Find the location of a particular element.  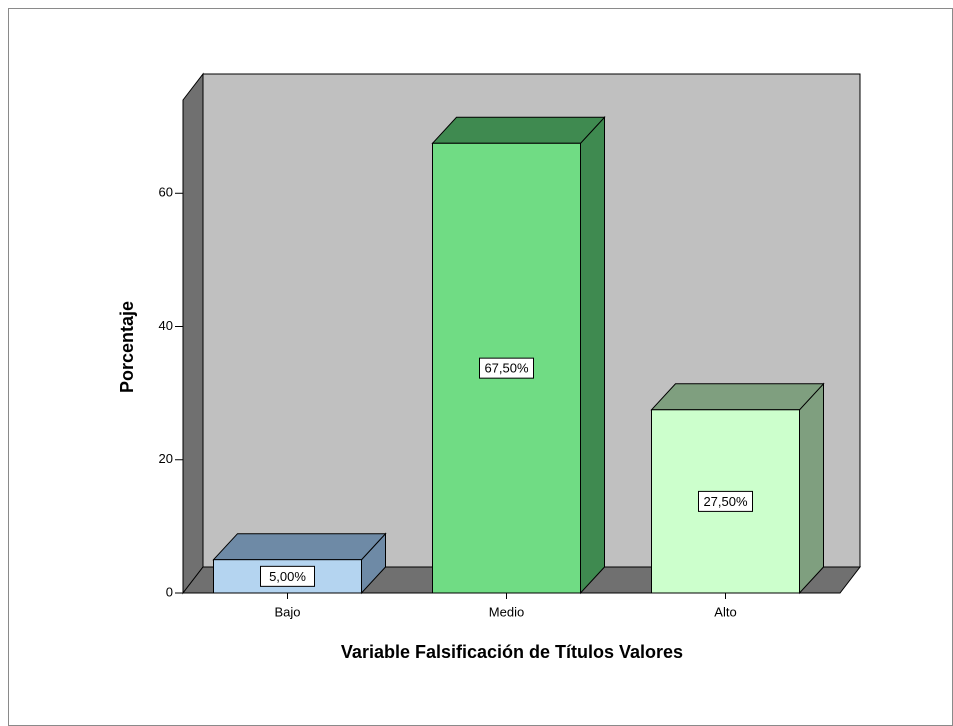

value-label: 67,50% is located at coordinates (506, 368).